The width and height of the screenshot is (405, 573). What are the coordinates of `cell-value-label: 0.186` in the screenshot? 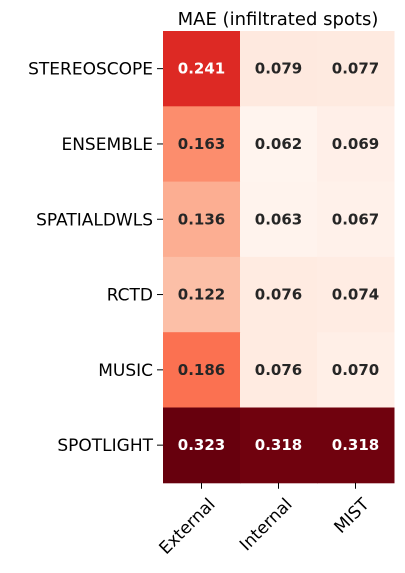 It's located at (201, 370).